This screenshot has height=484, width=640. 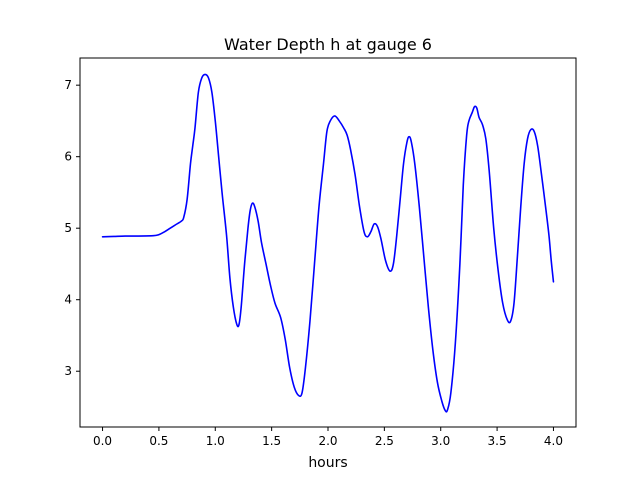 I want to click on x-tick-label: 4.0, so click(x=553, y=441).